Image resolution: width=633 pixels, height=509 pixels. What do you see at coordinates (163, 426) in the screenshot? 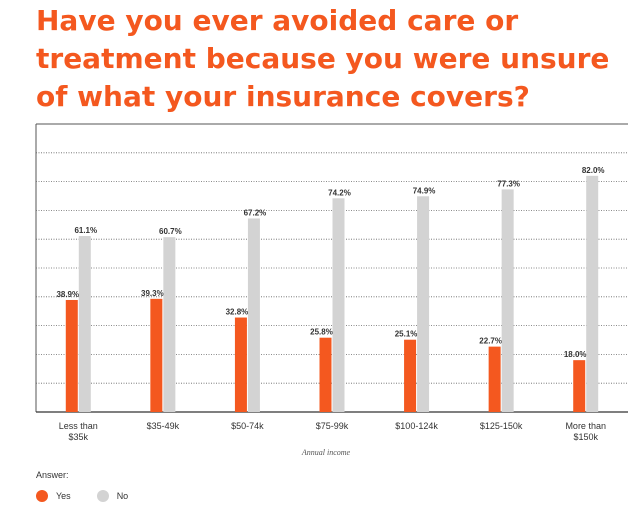
I see `x-tick-label: $35-49k` at bounding box center [163, 426].